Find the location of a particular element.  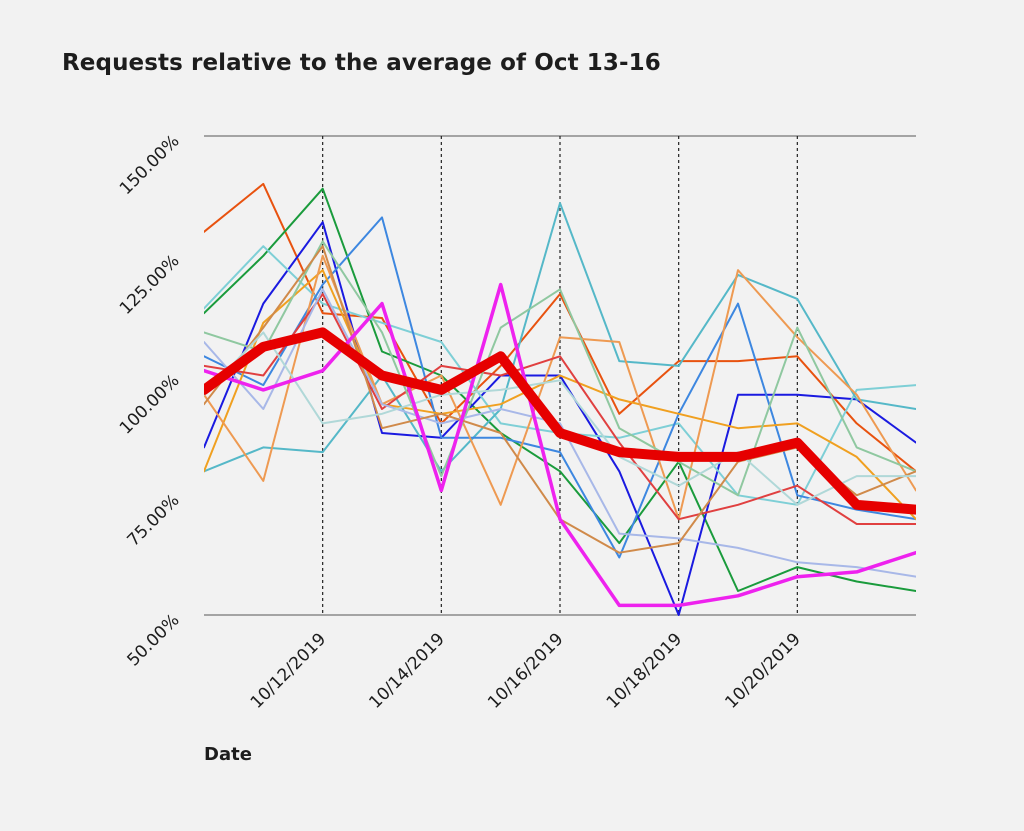

y-tick-label: 150.00% is located at coordinates (150, 165).